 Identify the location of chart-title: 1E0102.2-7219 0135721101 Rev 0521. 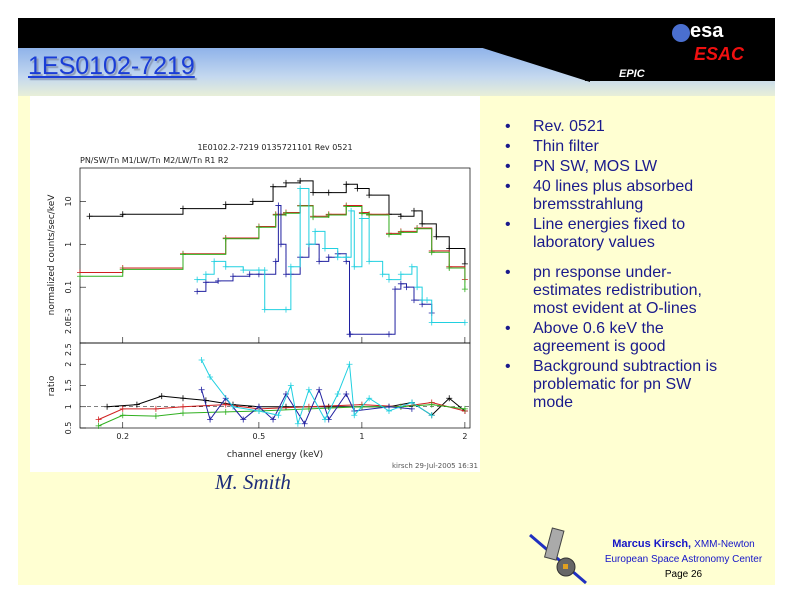
(274, 147).